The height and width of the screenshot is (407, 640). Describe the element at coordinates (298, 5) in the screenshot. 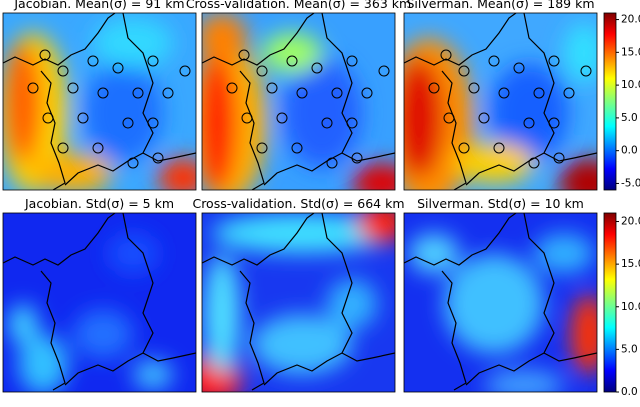

I see `panel-title: Cross-validation. Mean(σ) = 363 km` at that location.